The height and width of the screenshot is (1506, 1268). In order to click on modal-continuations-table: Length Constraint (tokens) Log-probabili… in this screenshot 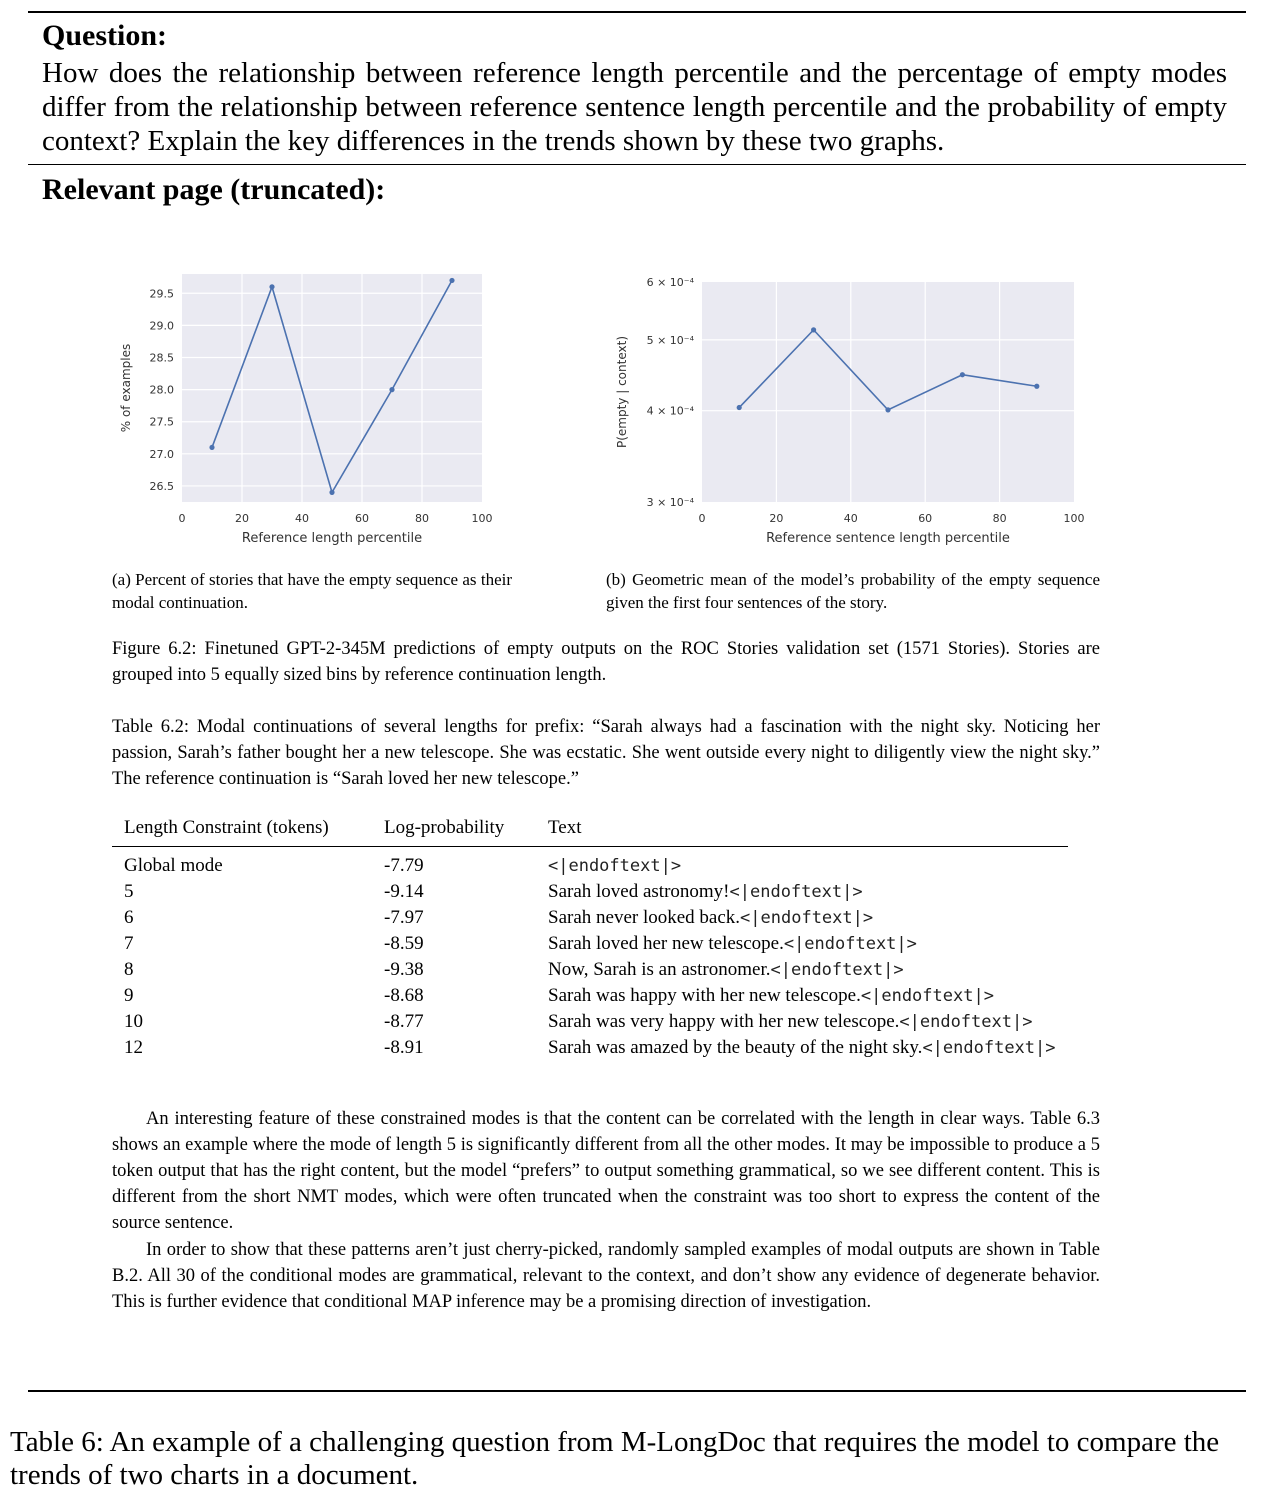, I will do `click(590, 936)`.